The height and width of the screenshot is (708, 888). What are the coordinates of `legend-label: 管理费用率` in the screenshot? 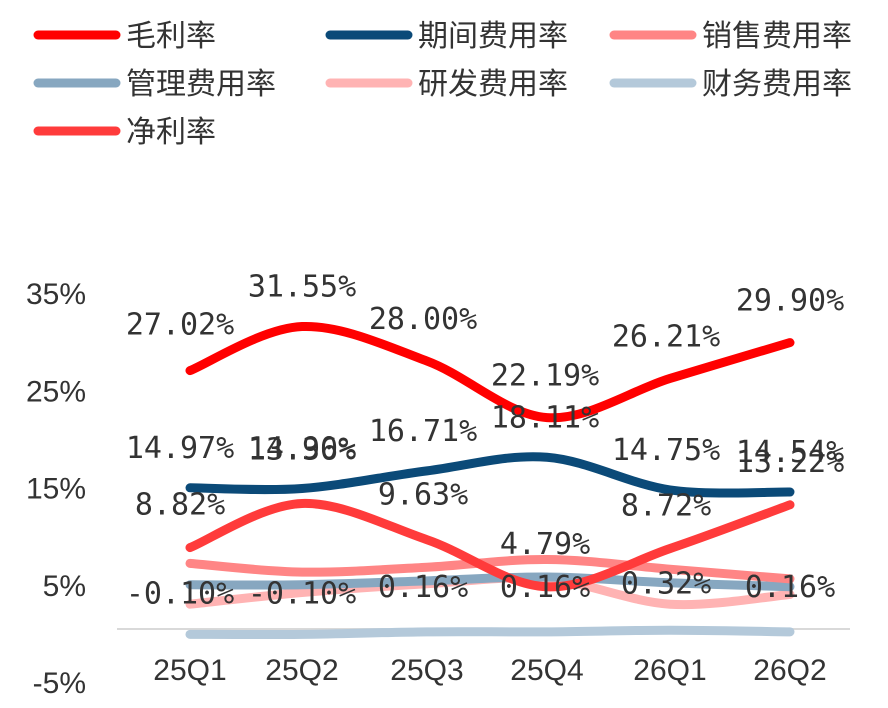 It's located at (201, 84).